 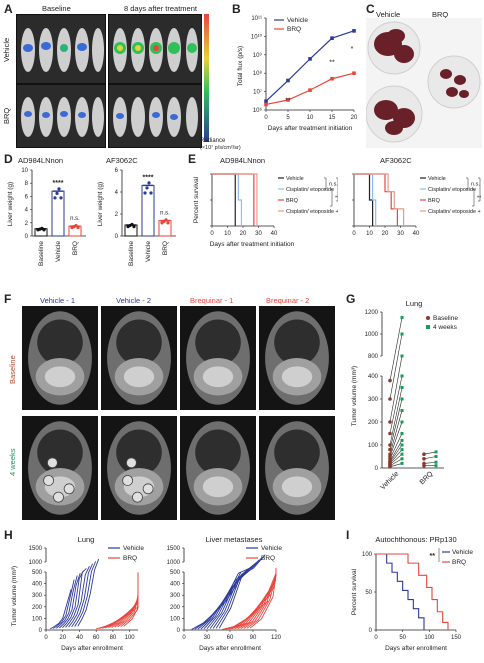 What do you see at coordinates (37, 596) in the screenshot?
I see `y-tick-label: 300` at bounding box center [37, 596].